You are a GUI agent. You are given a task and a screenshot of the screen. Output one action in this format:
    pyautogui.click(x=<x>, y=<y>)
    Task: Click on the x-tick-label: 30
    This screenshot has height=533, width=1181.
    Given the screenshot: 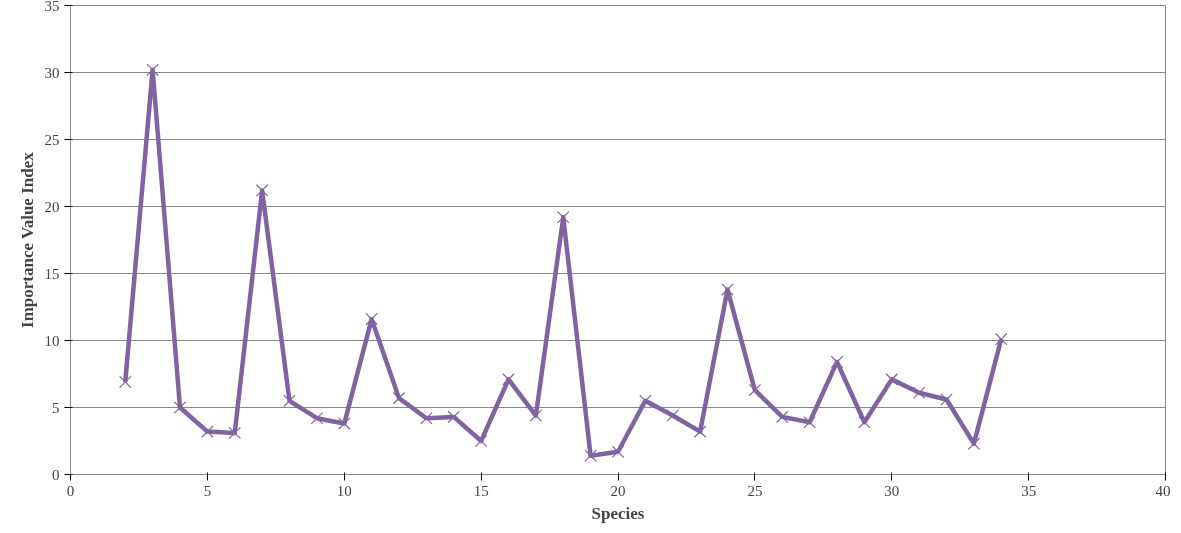 What is the action you would take?
    pyautogui.click(x=892, y=490)
    